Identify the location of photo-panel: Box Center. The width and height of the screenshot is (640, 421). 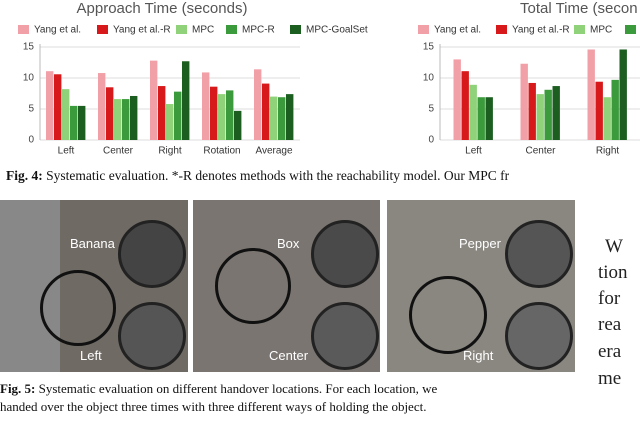
(286, 286).